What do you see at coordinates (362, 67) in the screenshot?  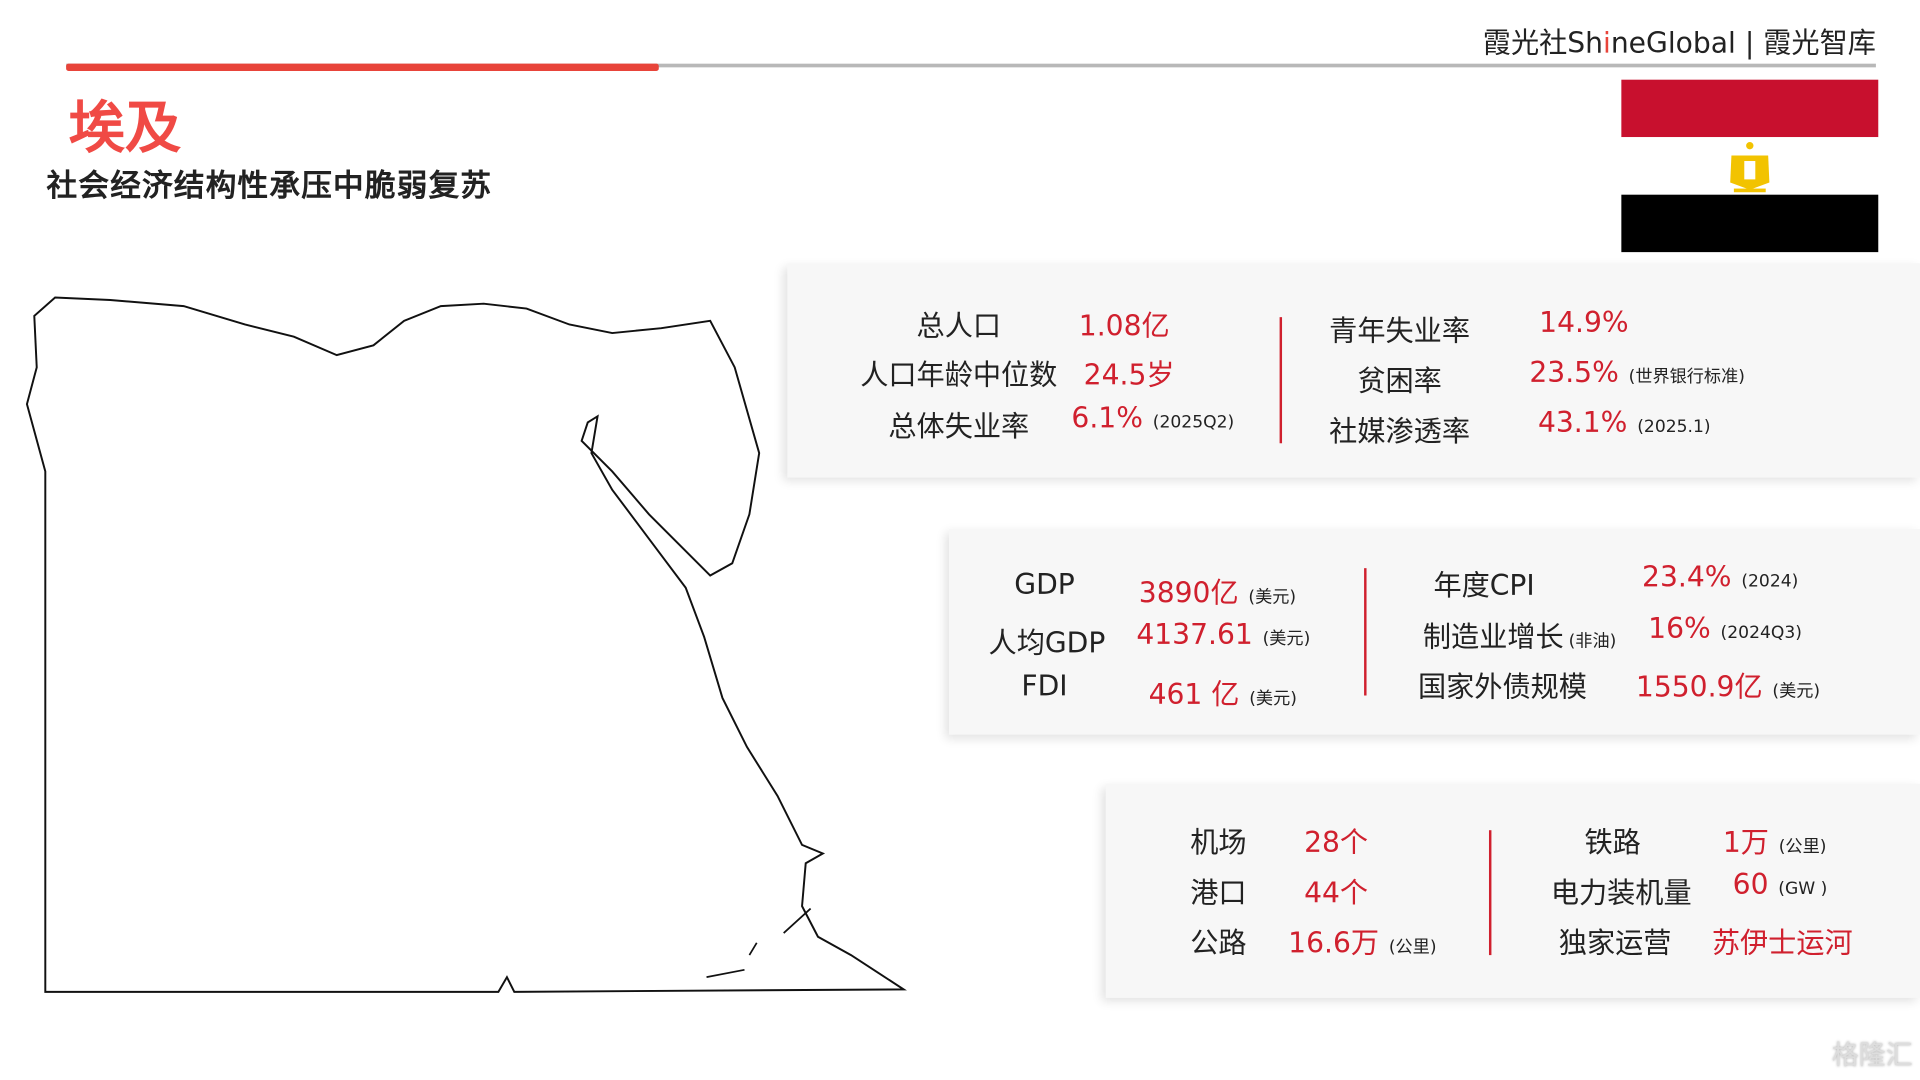 I see `header-accent-bar` at bounding box center [362, 67].